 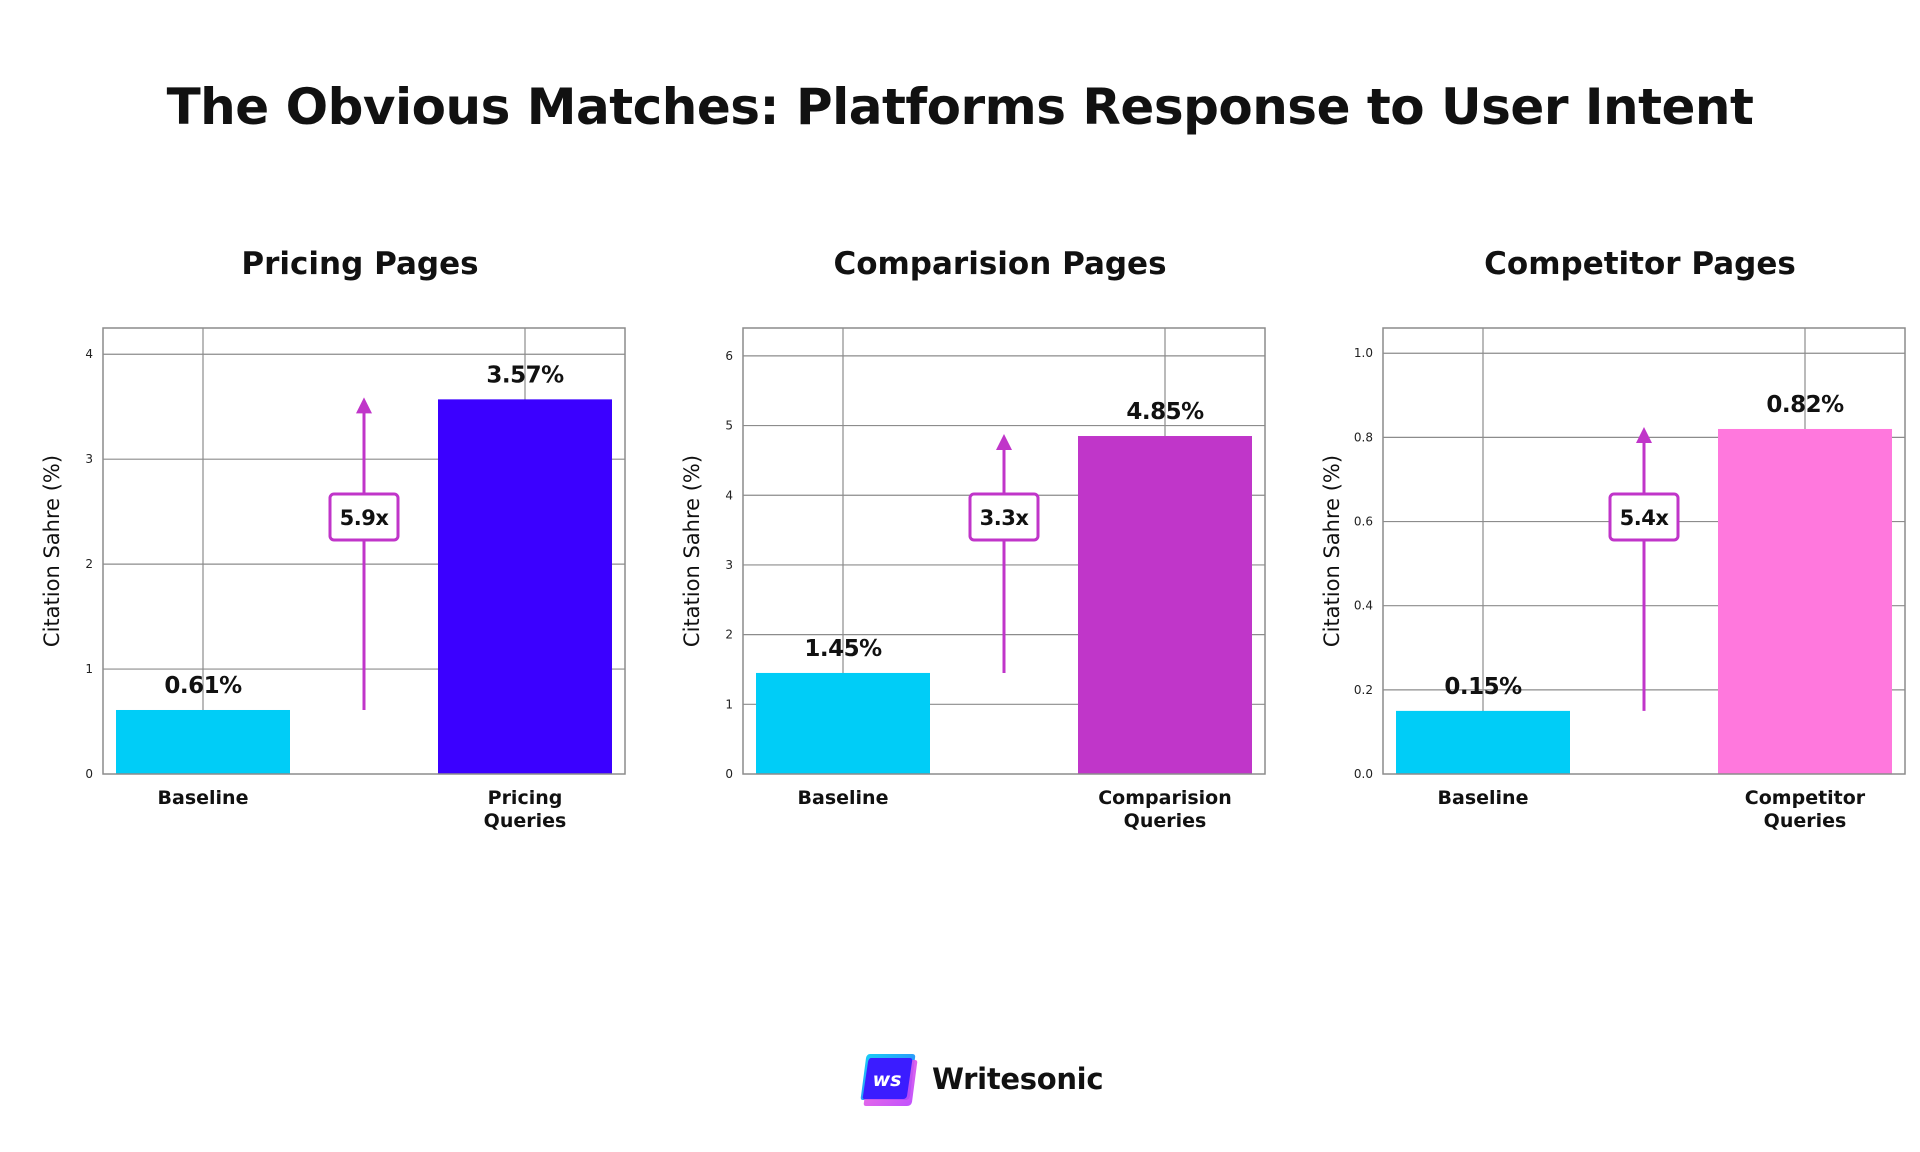 What do you see at coordinates (203, 686) in the screenshot?
I see `bar-value-label: 0.61%` at bounding box center [203, 686].